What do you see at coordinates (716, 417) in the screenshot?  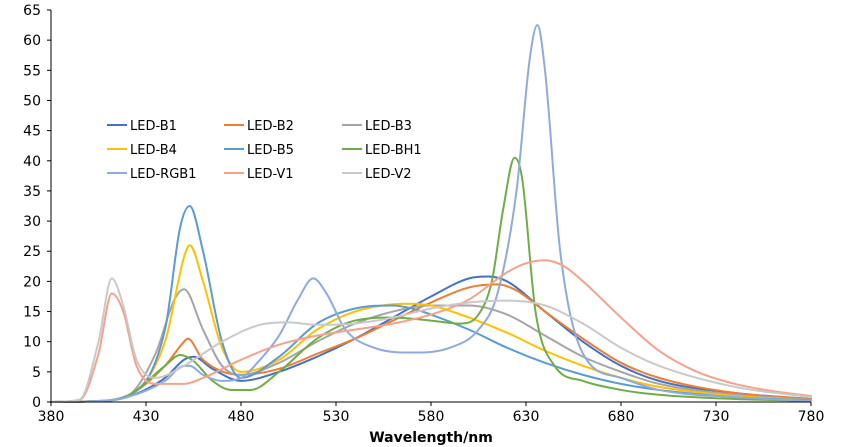 I see `x-tick-label: 730` at bounding box center [716, 417].